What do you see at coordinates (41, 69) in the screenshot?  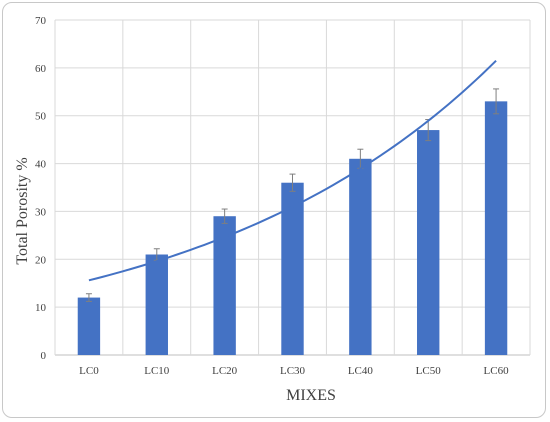 I see `y-tick-label: 60` at bounding box center [41, 69].